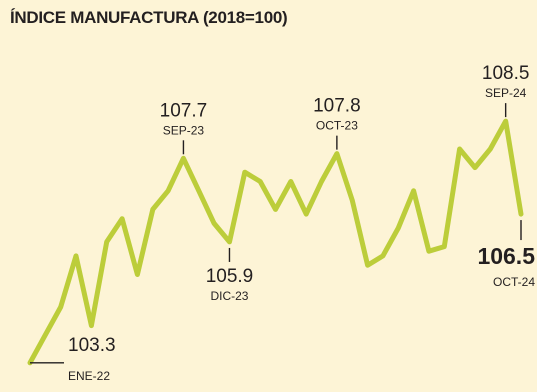  What do you see at coordinates (506, 93) in the screenshot?
I see `annotation-sep-24-date: SEP-24` at bounding box center [506, 93].